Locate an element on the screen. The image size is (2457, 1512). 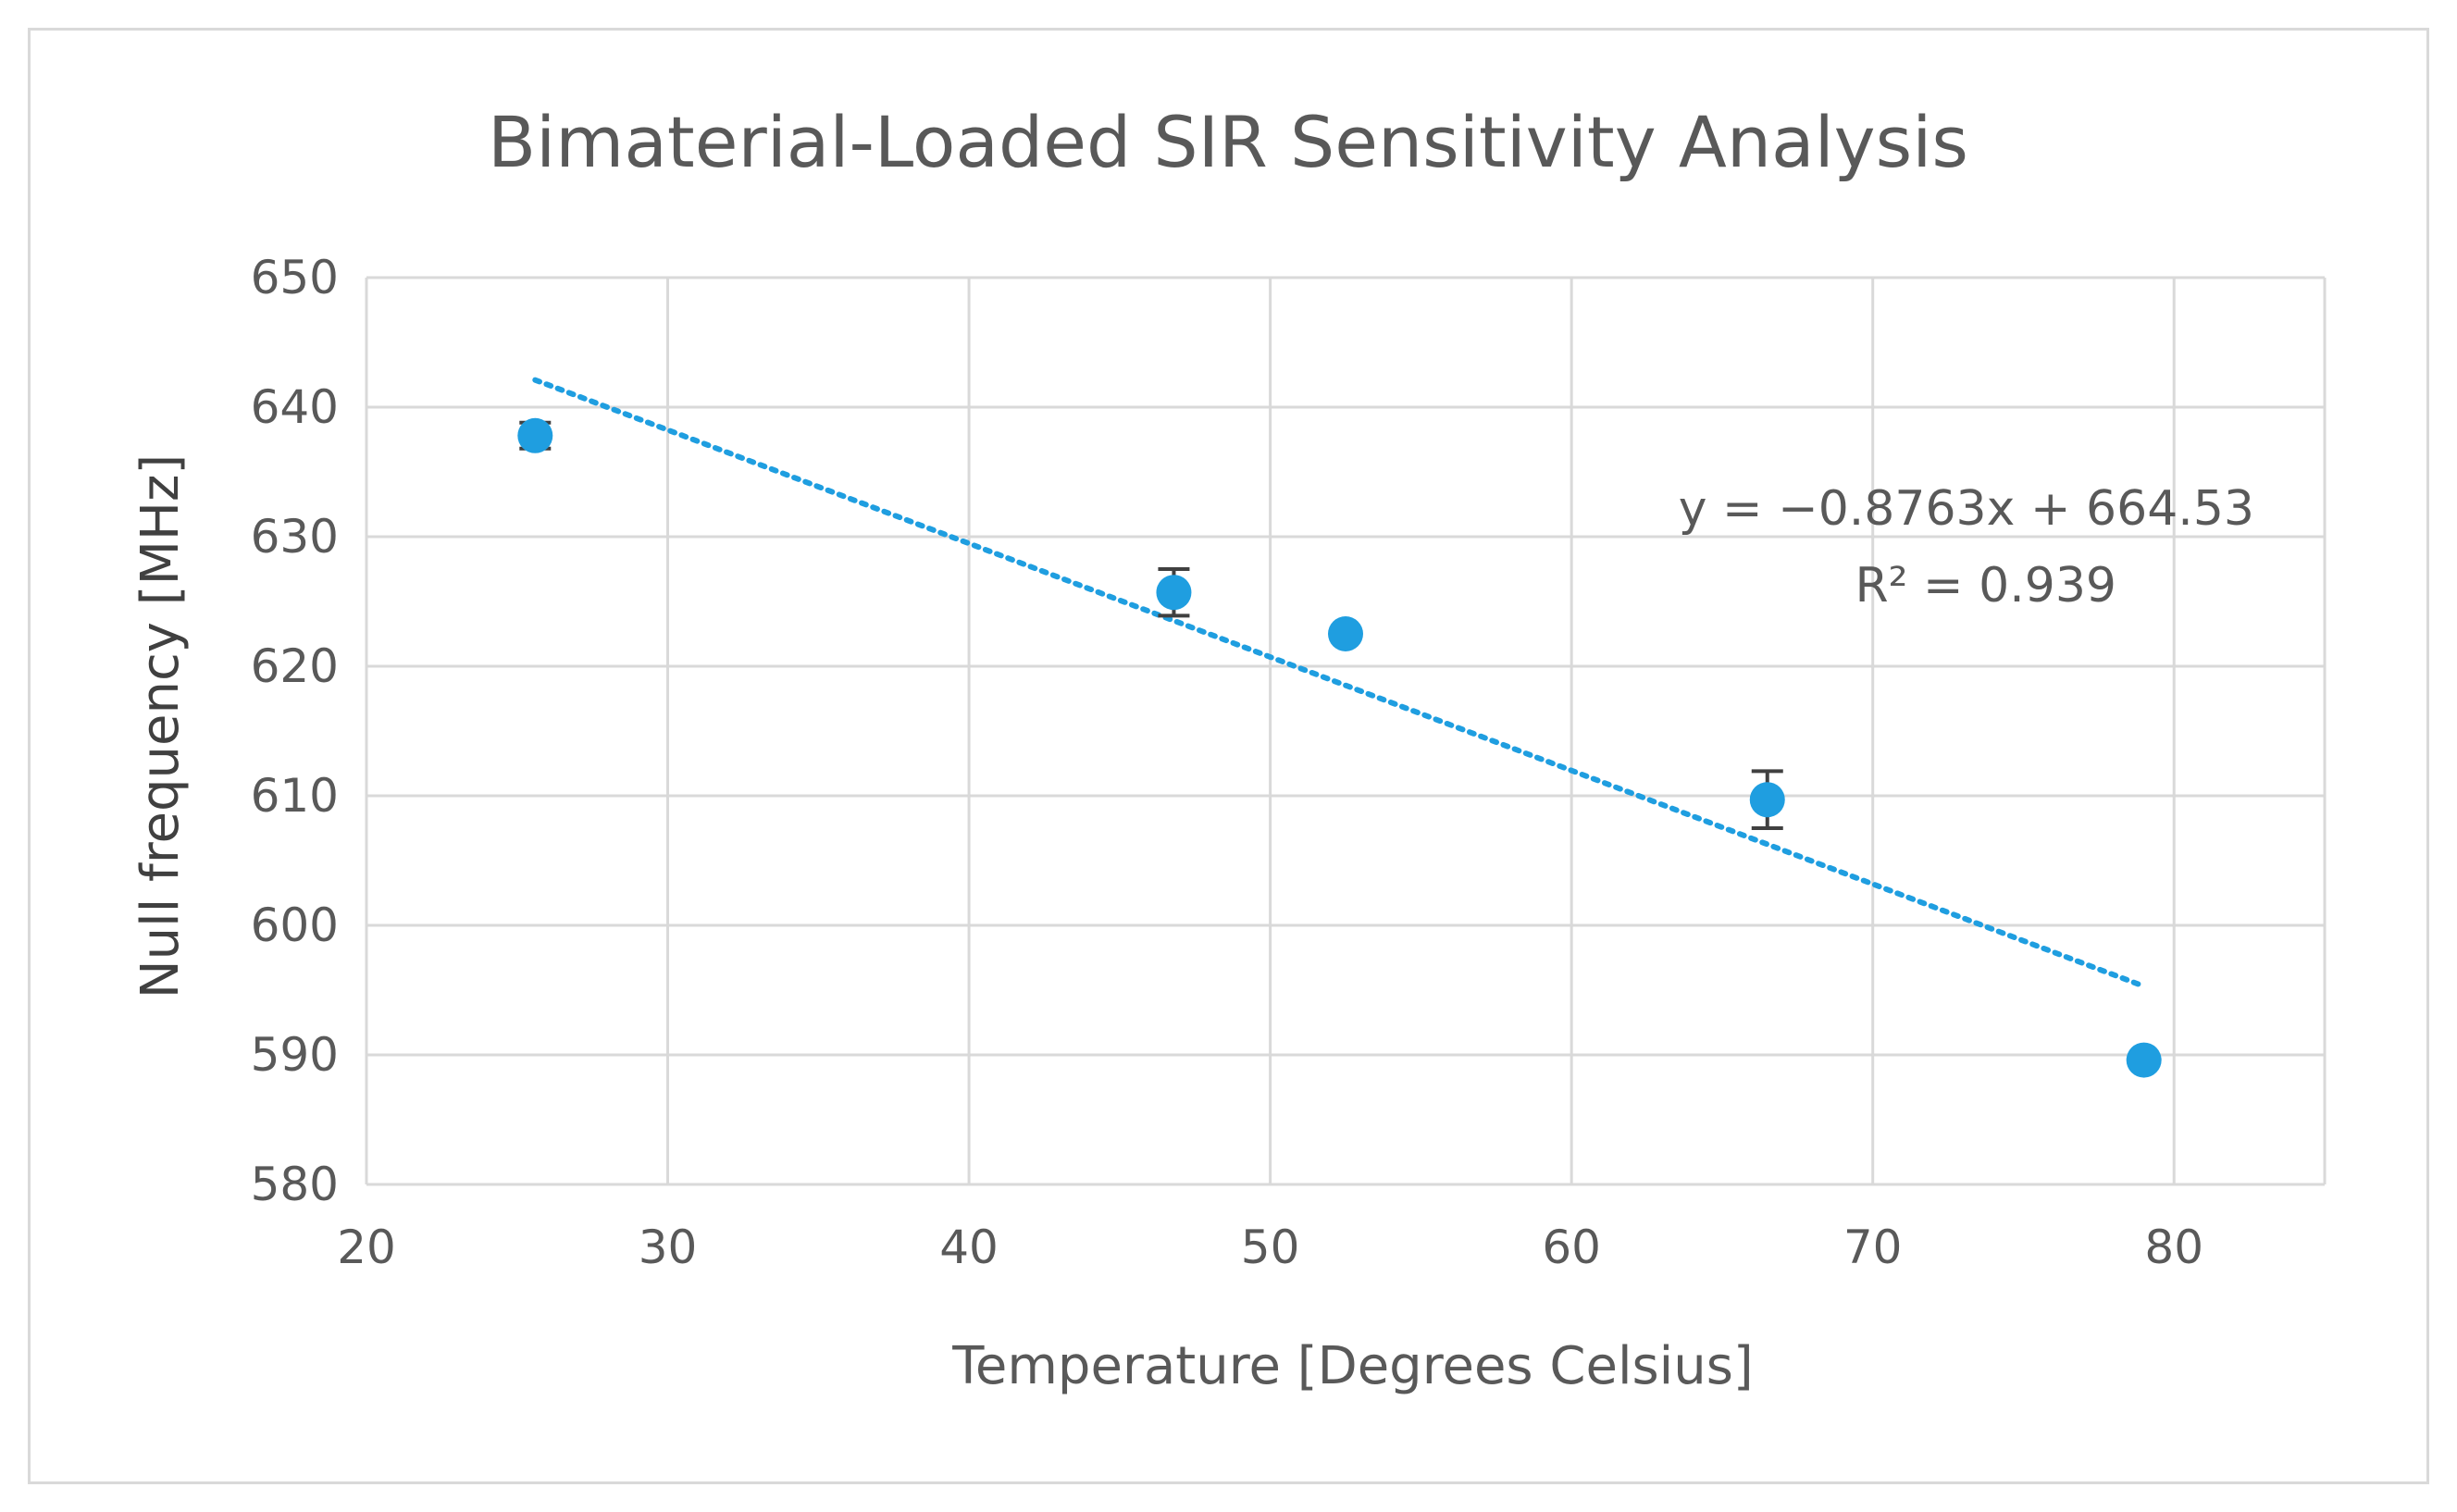
x-tick-label: 60 is located at coordinates (1571, 1247).